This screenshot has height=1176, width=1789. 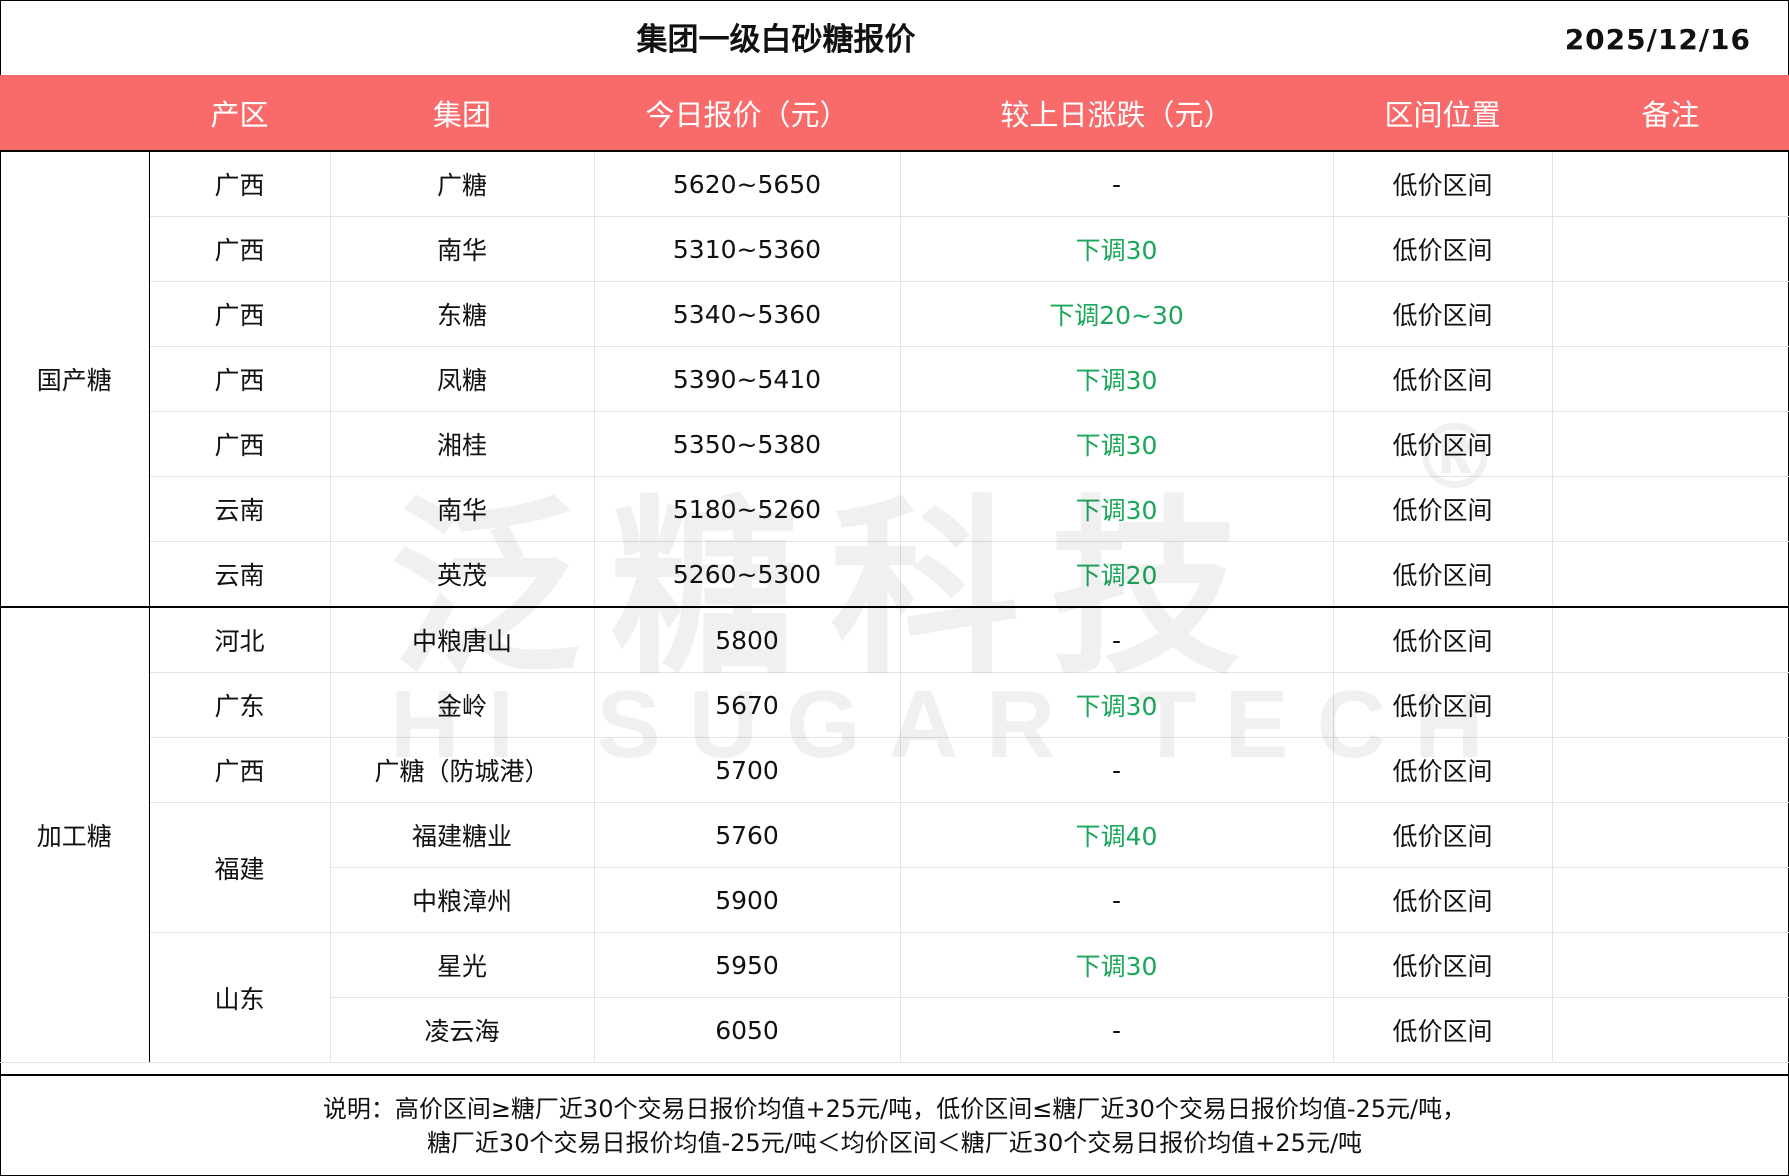 I want to click on price-cell: 5670, so click(x=747, y=705).